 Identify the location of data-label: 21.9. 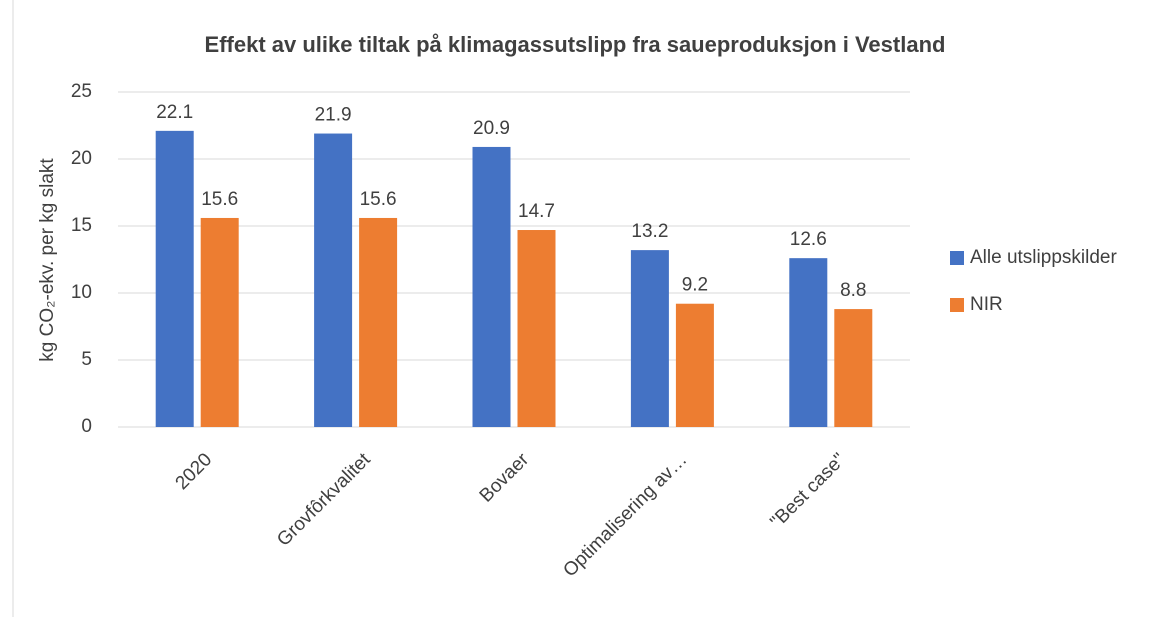
(333, 115).